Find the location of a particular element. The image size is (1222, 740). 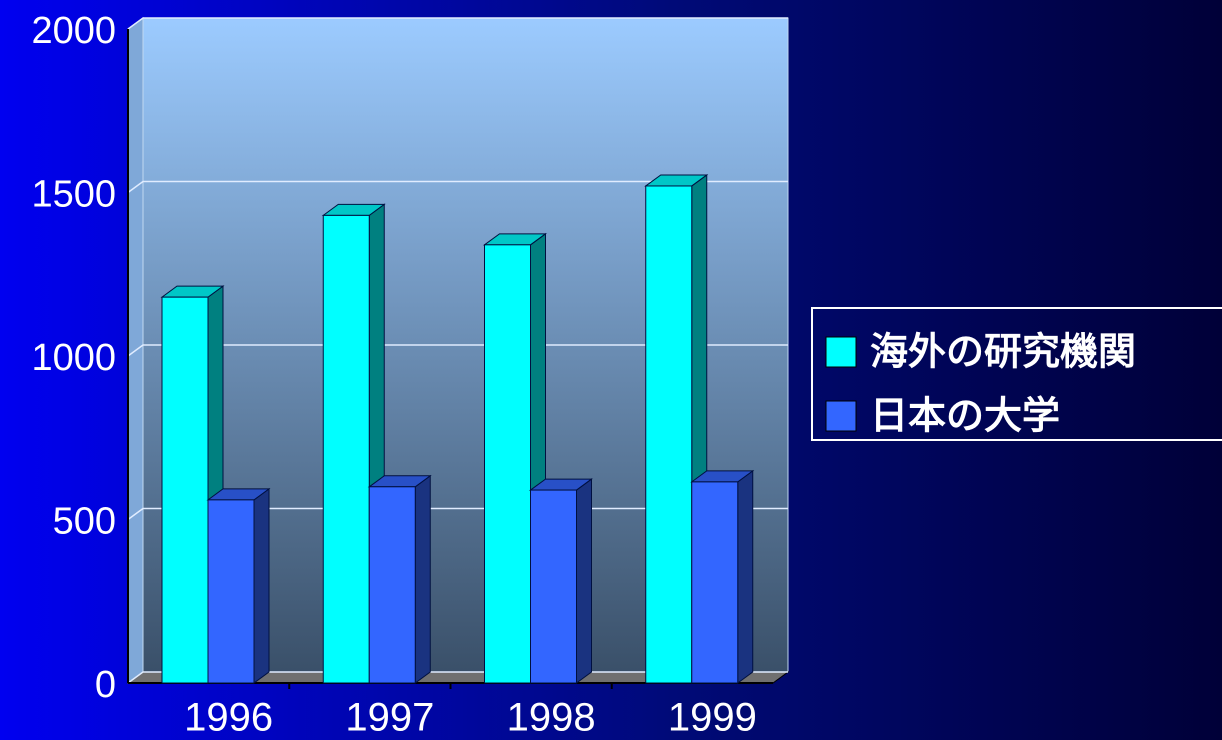

legend-label: 海外の研究機関 is located at coordinates (1003, 352).